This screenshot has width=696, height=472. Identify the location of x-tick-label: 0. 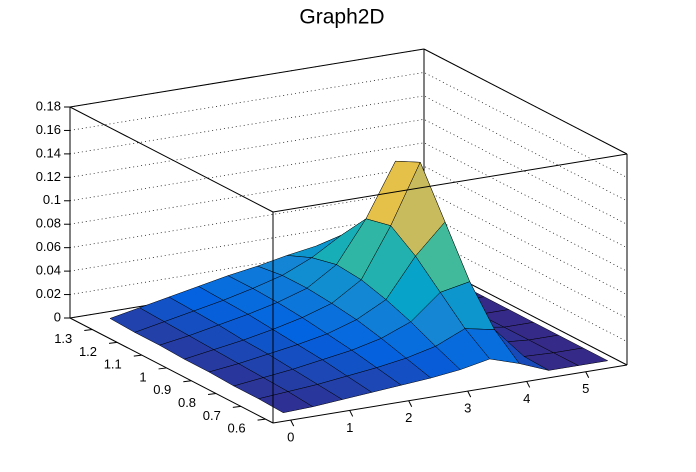
(290, 437).